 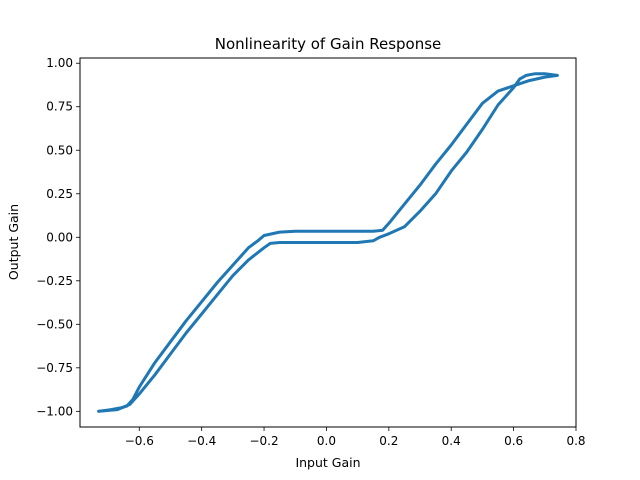 What do you see at coordinates (54, 411) in the screenshot?
I see `y-tick-label: −1.00` at bounding box center [54, 411].